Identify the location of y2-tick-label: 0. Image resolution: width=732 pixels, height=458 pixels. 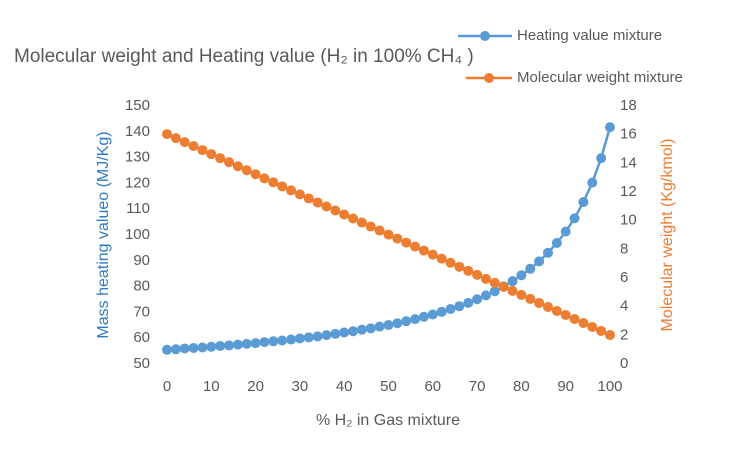
(624, 363).